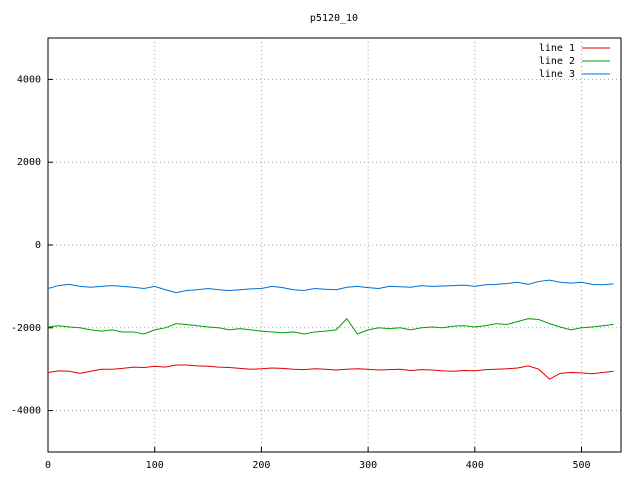 The width and height of the screenshot is (640, 480). What do you see at coordinates (48, 465) in the screenshot?
I see `x-tick-label: 0` at bounding box center [48, 465].